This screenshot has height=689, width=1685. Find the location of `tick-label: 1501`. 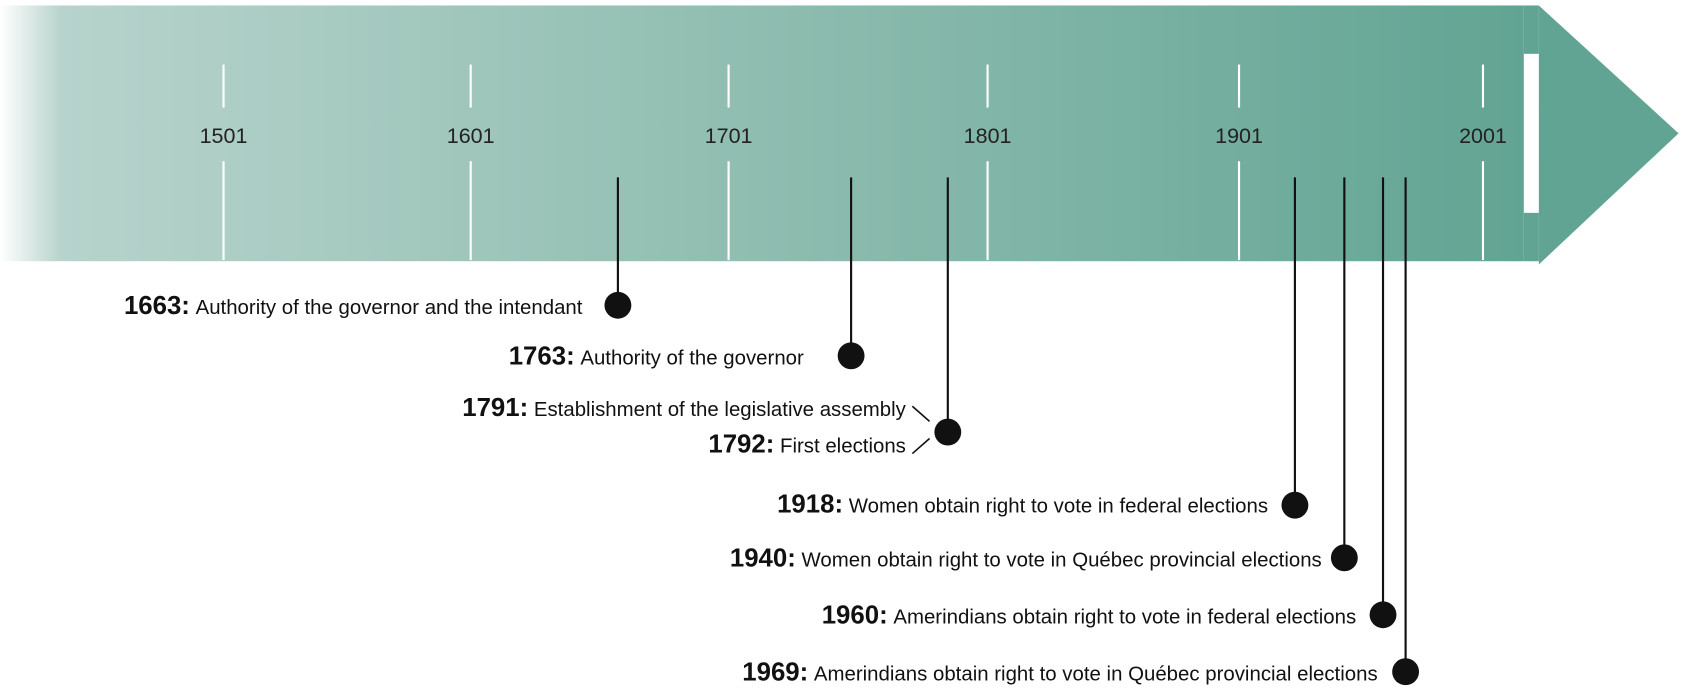

tick-label: 1501 is located at coordinates (224, 136).